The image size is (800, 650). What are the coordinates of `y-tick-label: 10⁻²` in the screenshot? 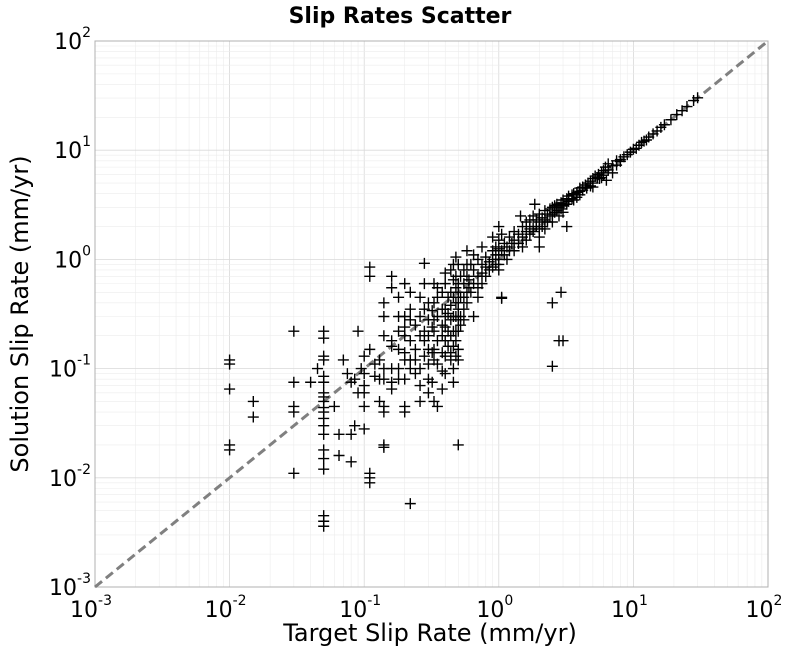 It's located at (70, 477).